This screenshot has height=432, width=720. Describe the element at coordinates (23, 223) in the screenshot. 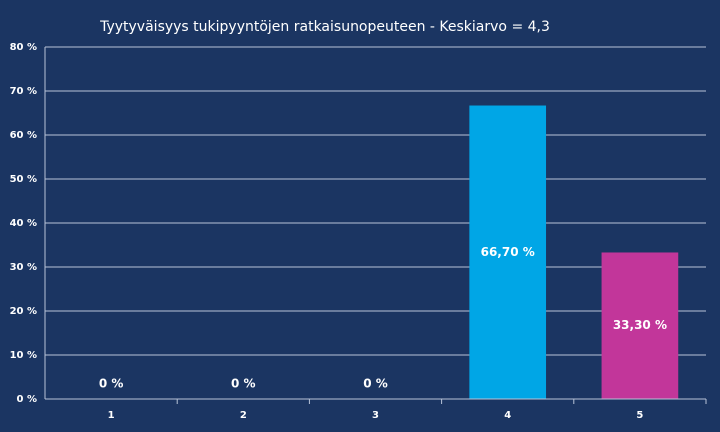

I see `y-tick-label: 40 %` at that location.